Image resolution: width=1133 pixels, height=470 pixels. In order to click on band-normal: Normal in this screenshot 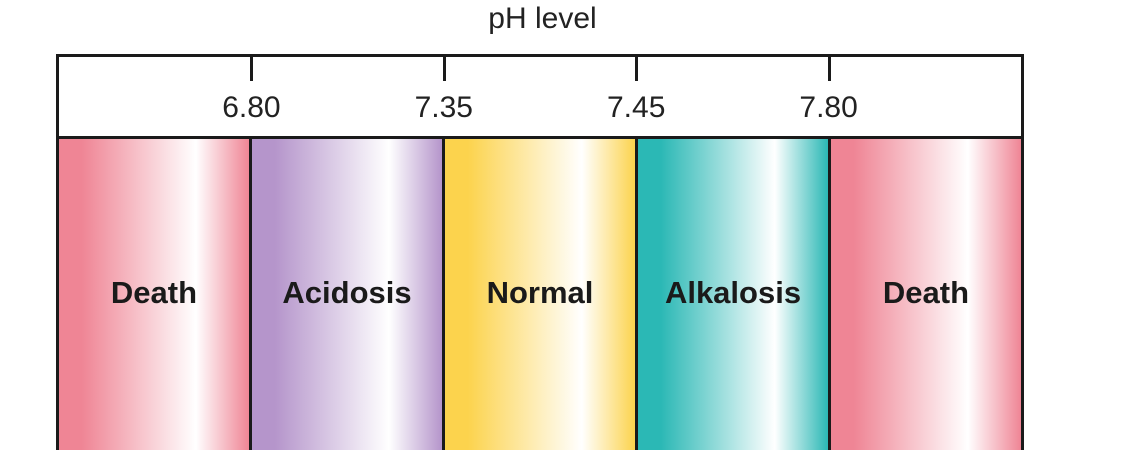, I will do `click(538, 294)`.